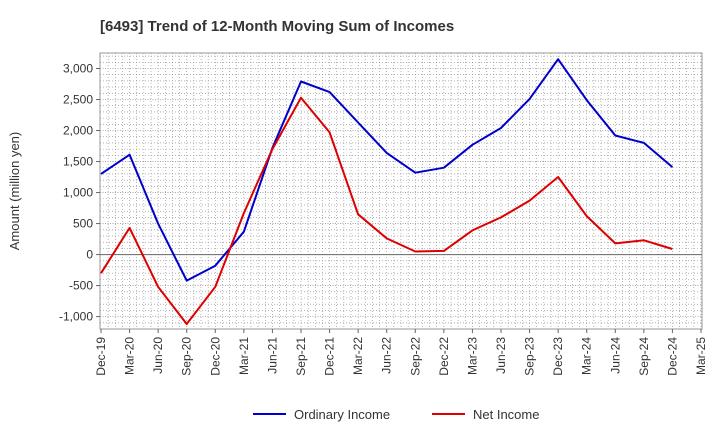  Describe the element at coordinates (387, 355) in the screenshot. I see `x-tick-label: Jun-22` at that location.